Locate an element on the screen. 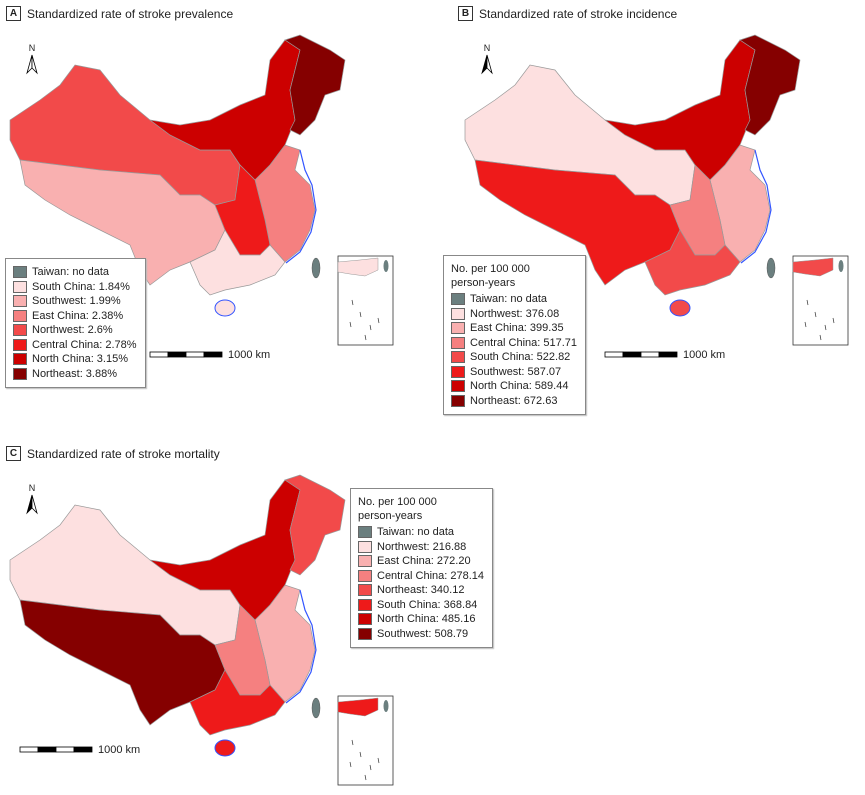 This screenshot has width=865, height=795. legend-item: Northwest: 376.08 is located at coordinates (514, 314).